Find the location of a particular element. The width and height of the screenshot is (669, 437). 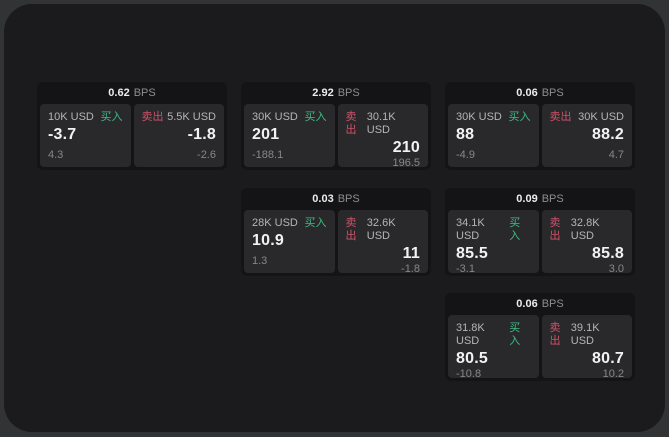

buy-pane: 30K USD 买入 201 -188.1 is located at coordinates (289, 135).